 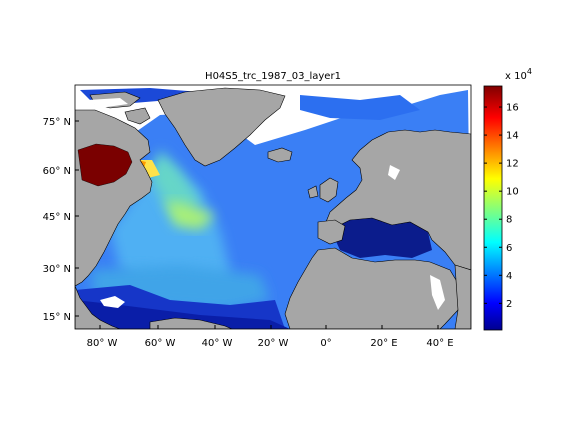 What do you see at coordinates (394, 172) in the screenshot?
I see `gap-baltic` at bounding box center [394, 172].